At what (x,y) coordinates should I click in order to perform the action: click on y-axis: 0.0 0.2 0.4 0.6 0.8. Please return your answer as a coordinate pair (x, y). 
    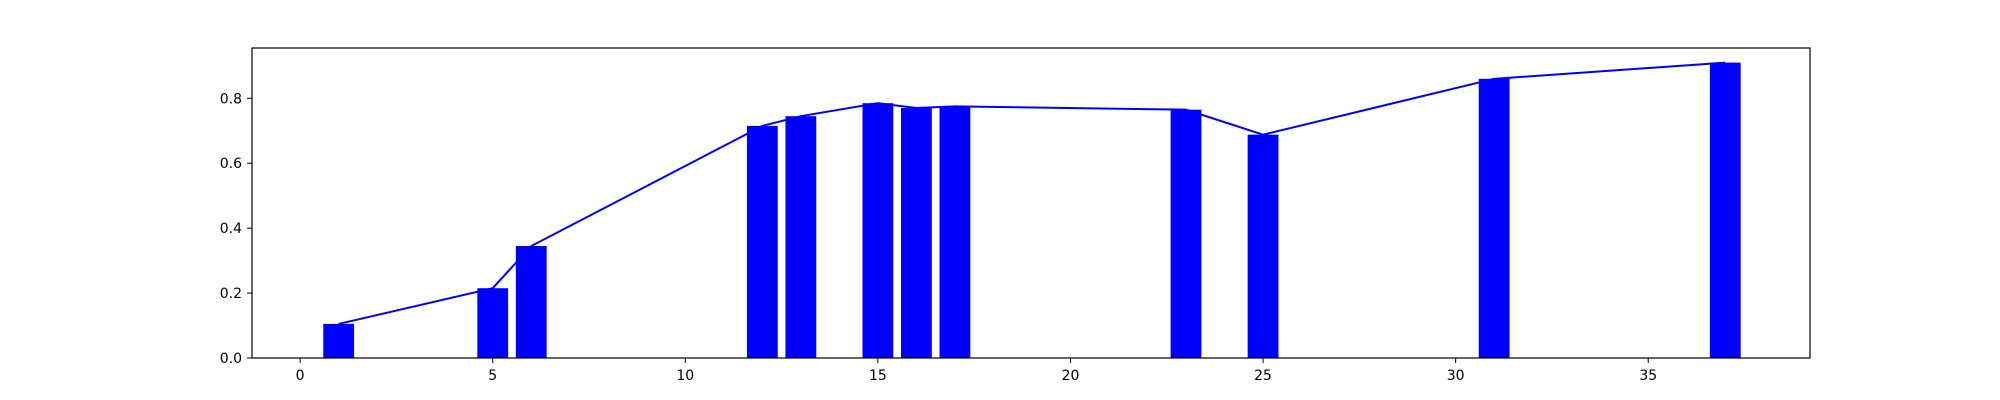
    Looking at the image, I should click on (236, 229).